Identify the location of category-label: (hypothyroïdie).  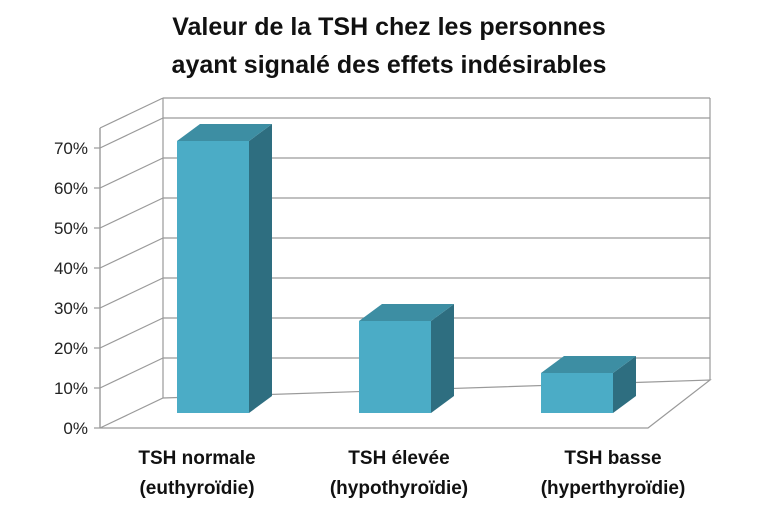
(399, 488).